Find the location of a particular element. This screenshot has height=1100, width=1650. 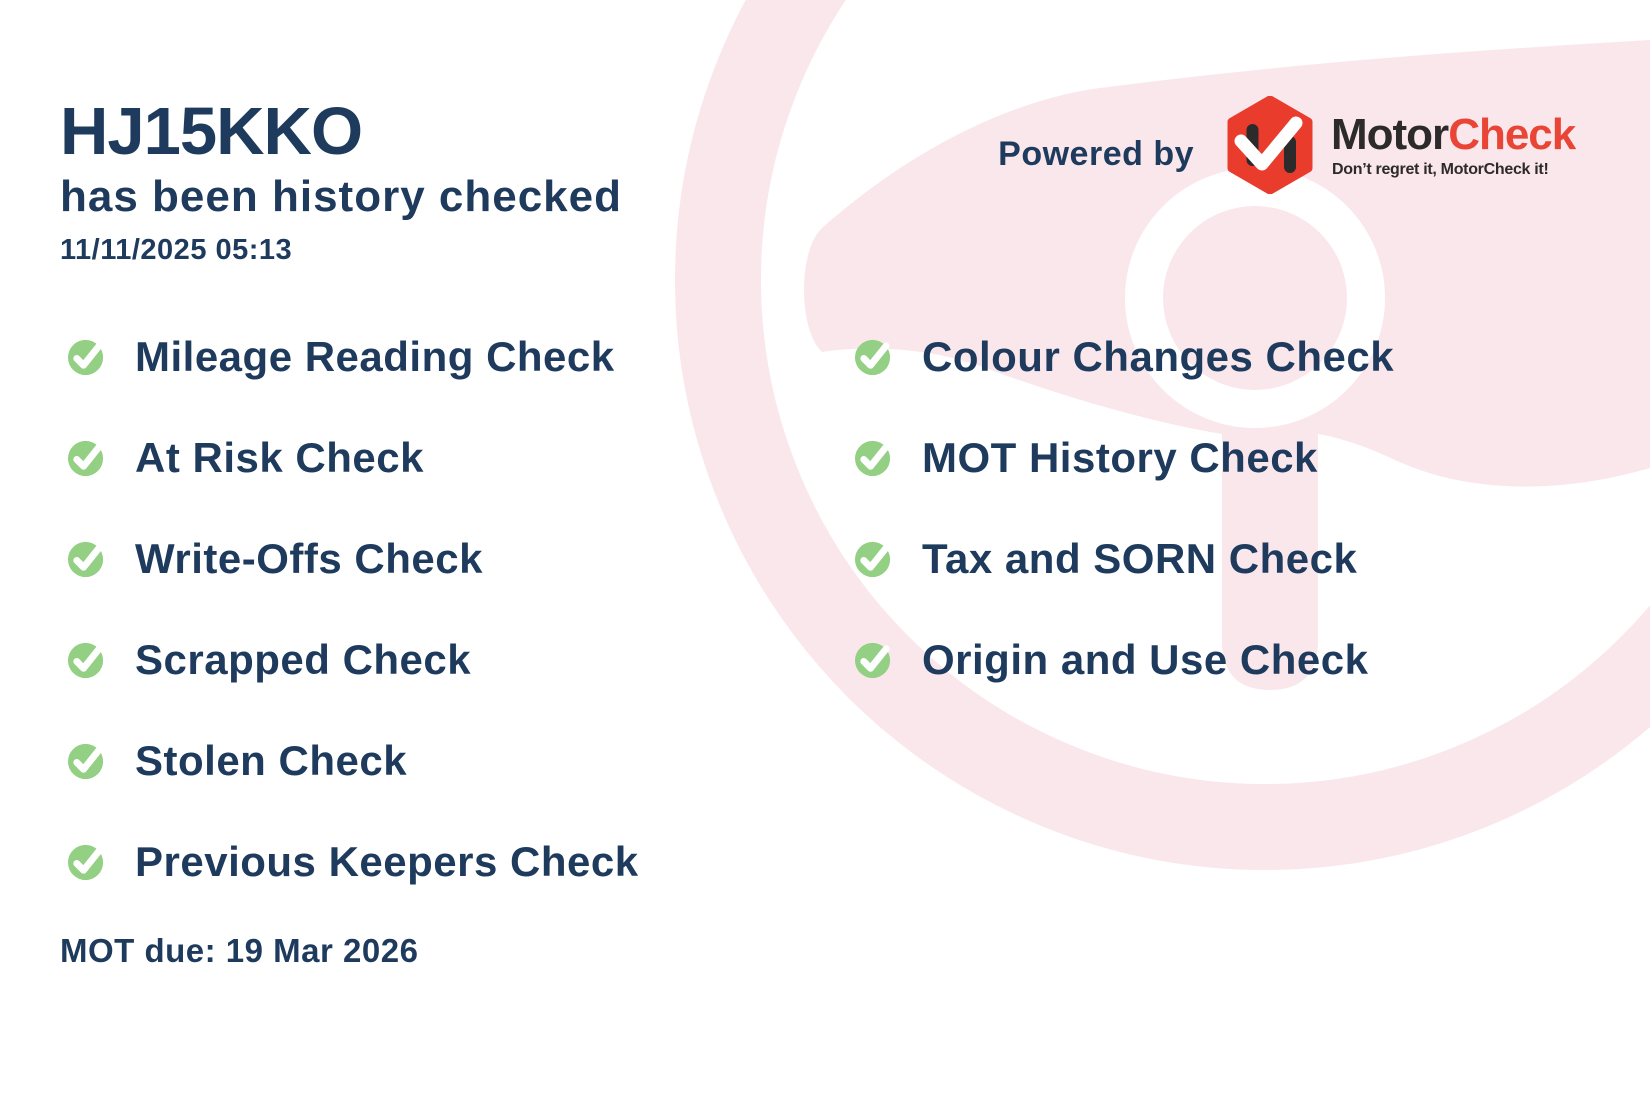

list-item: At Risk Check is located at coordinates (353, 457).